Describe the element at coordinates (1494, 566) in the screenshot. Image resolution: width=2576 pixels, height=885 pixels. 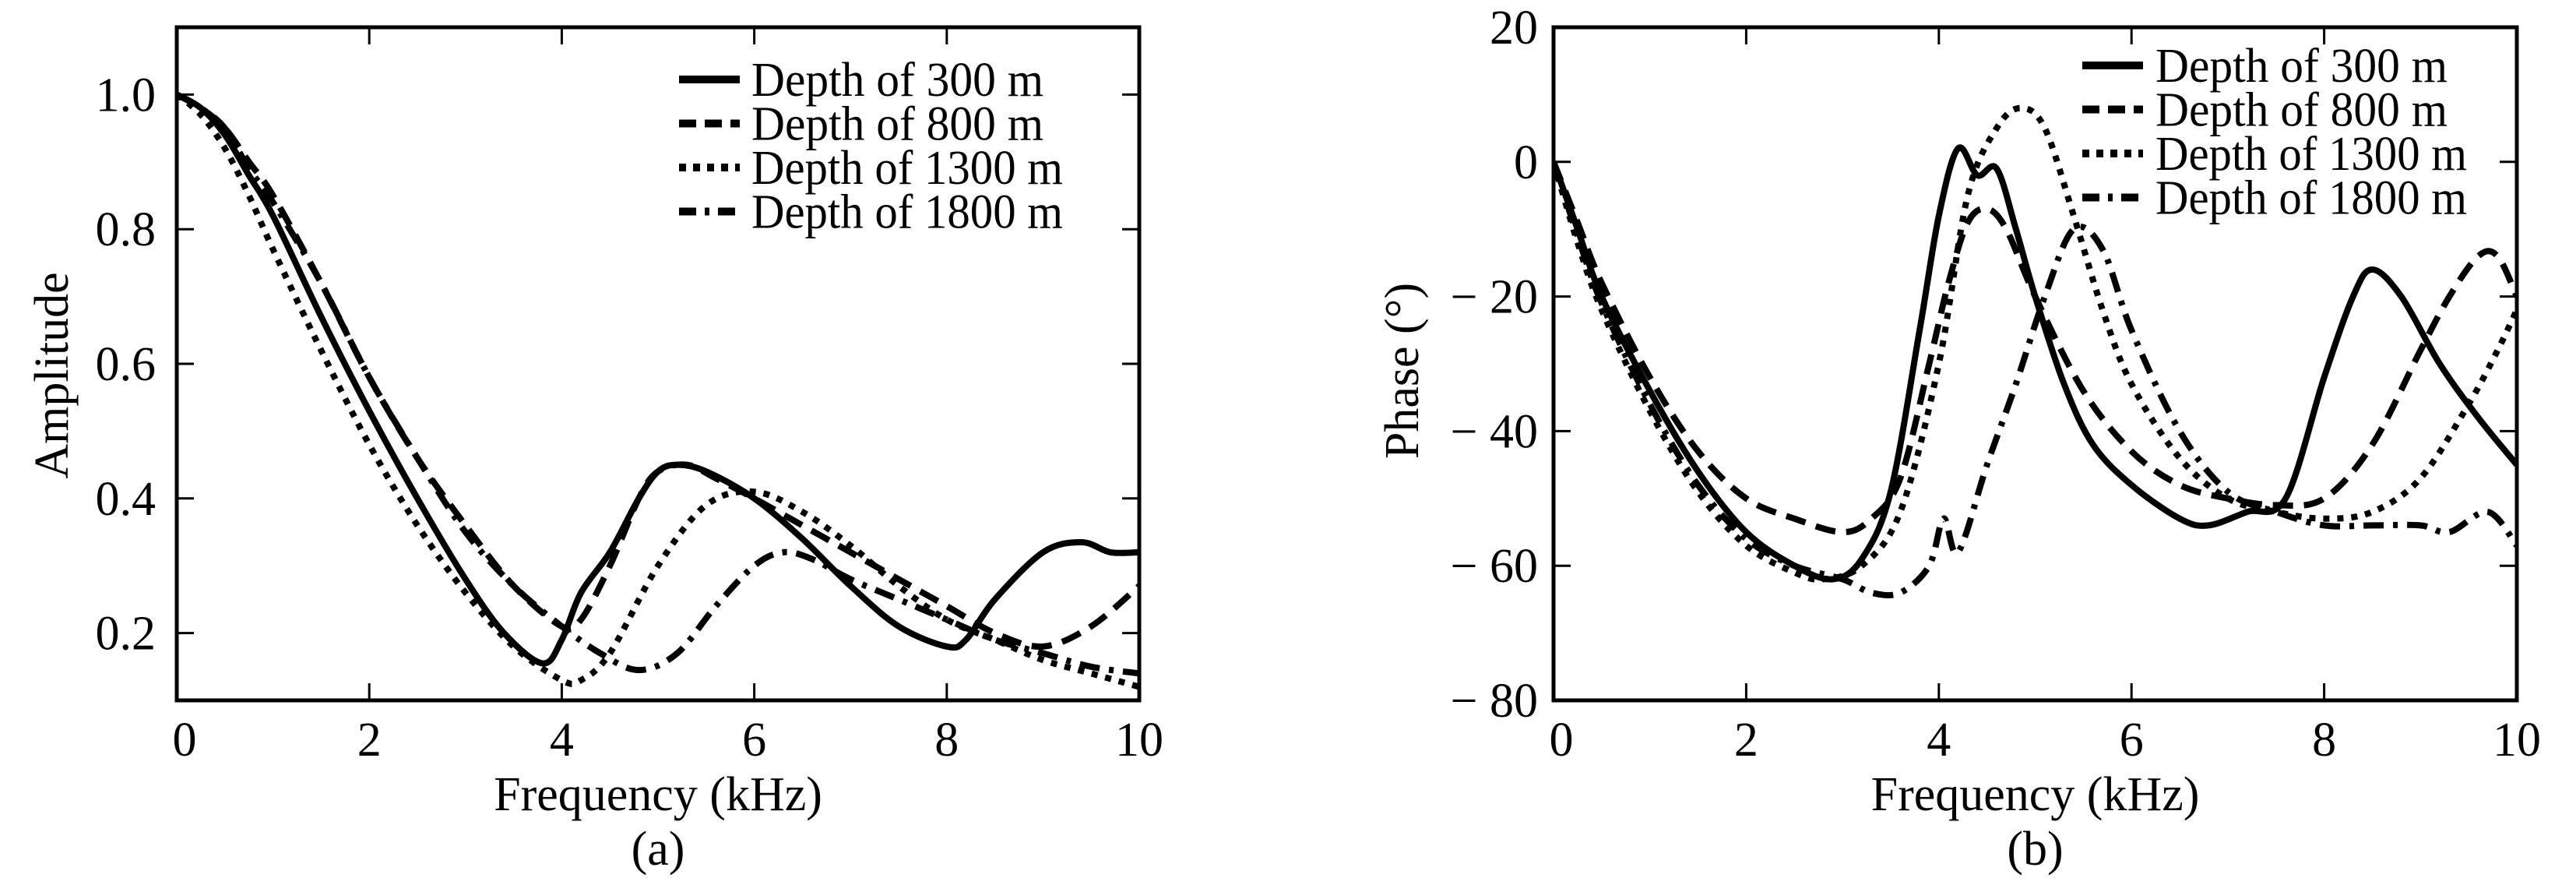
I see `y-tick-label: − 60` at that location.